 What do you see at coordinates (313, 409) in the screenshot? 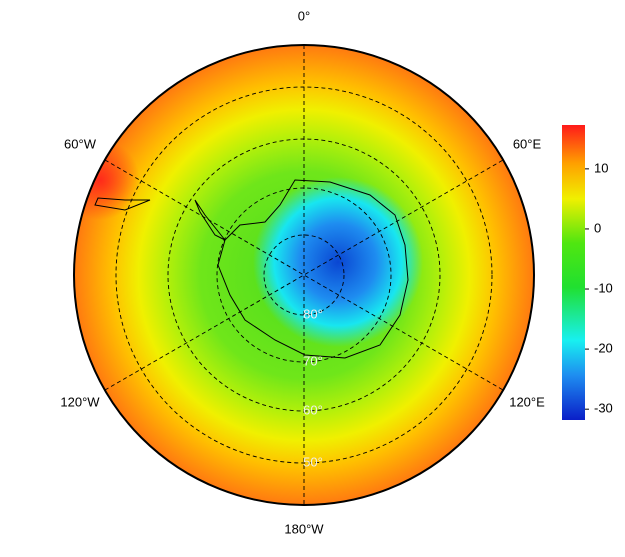
I see `latitude-label: 60°` at bounding box center [313, 409].